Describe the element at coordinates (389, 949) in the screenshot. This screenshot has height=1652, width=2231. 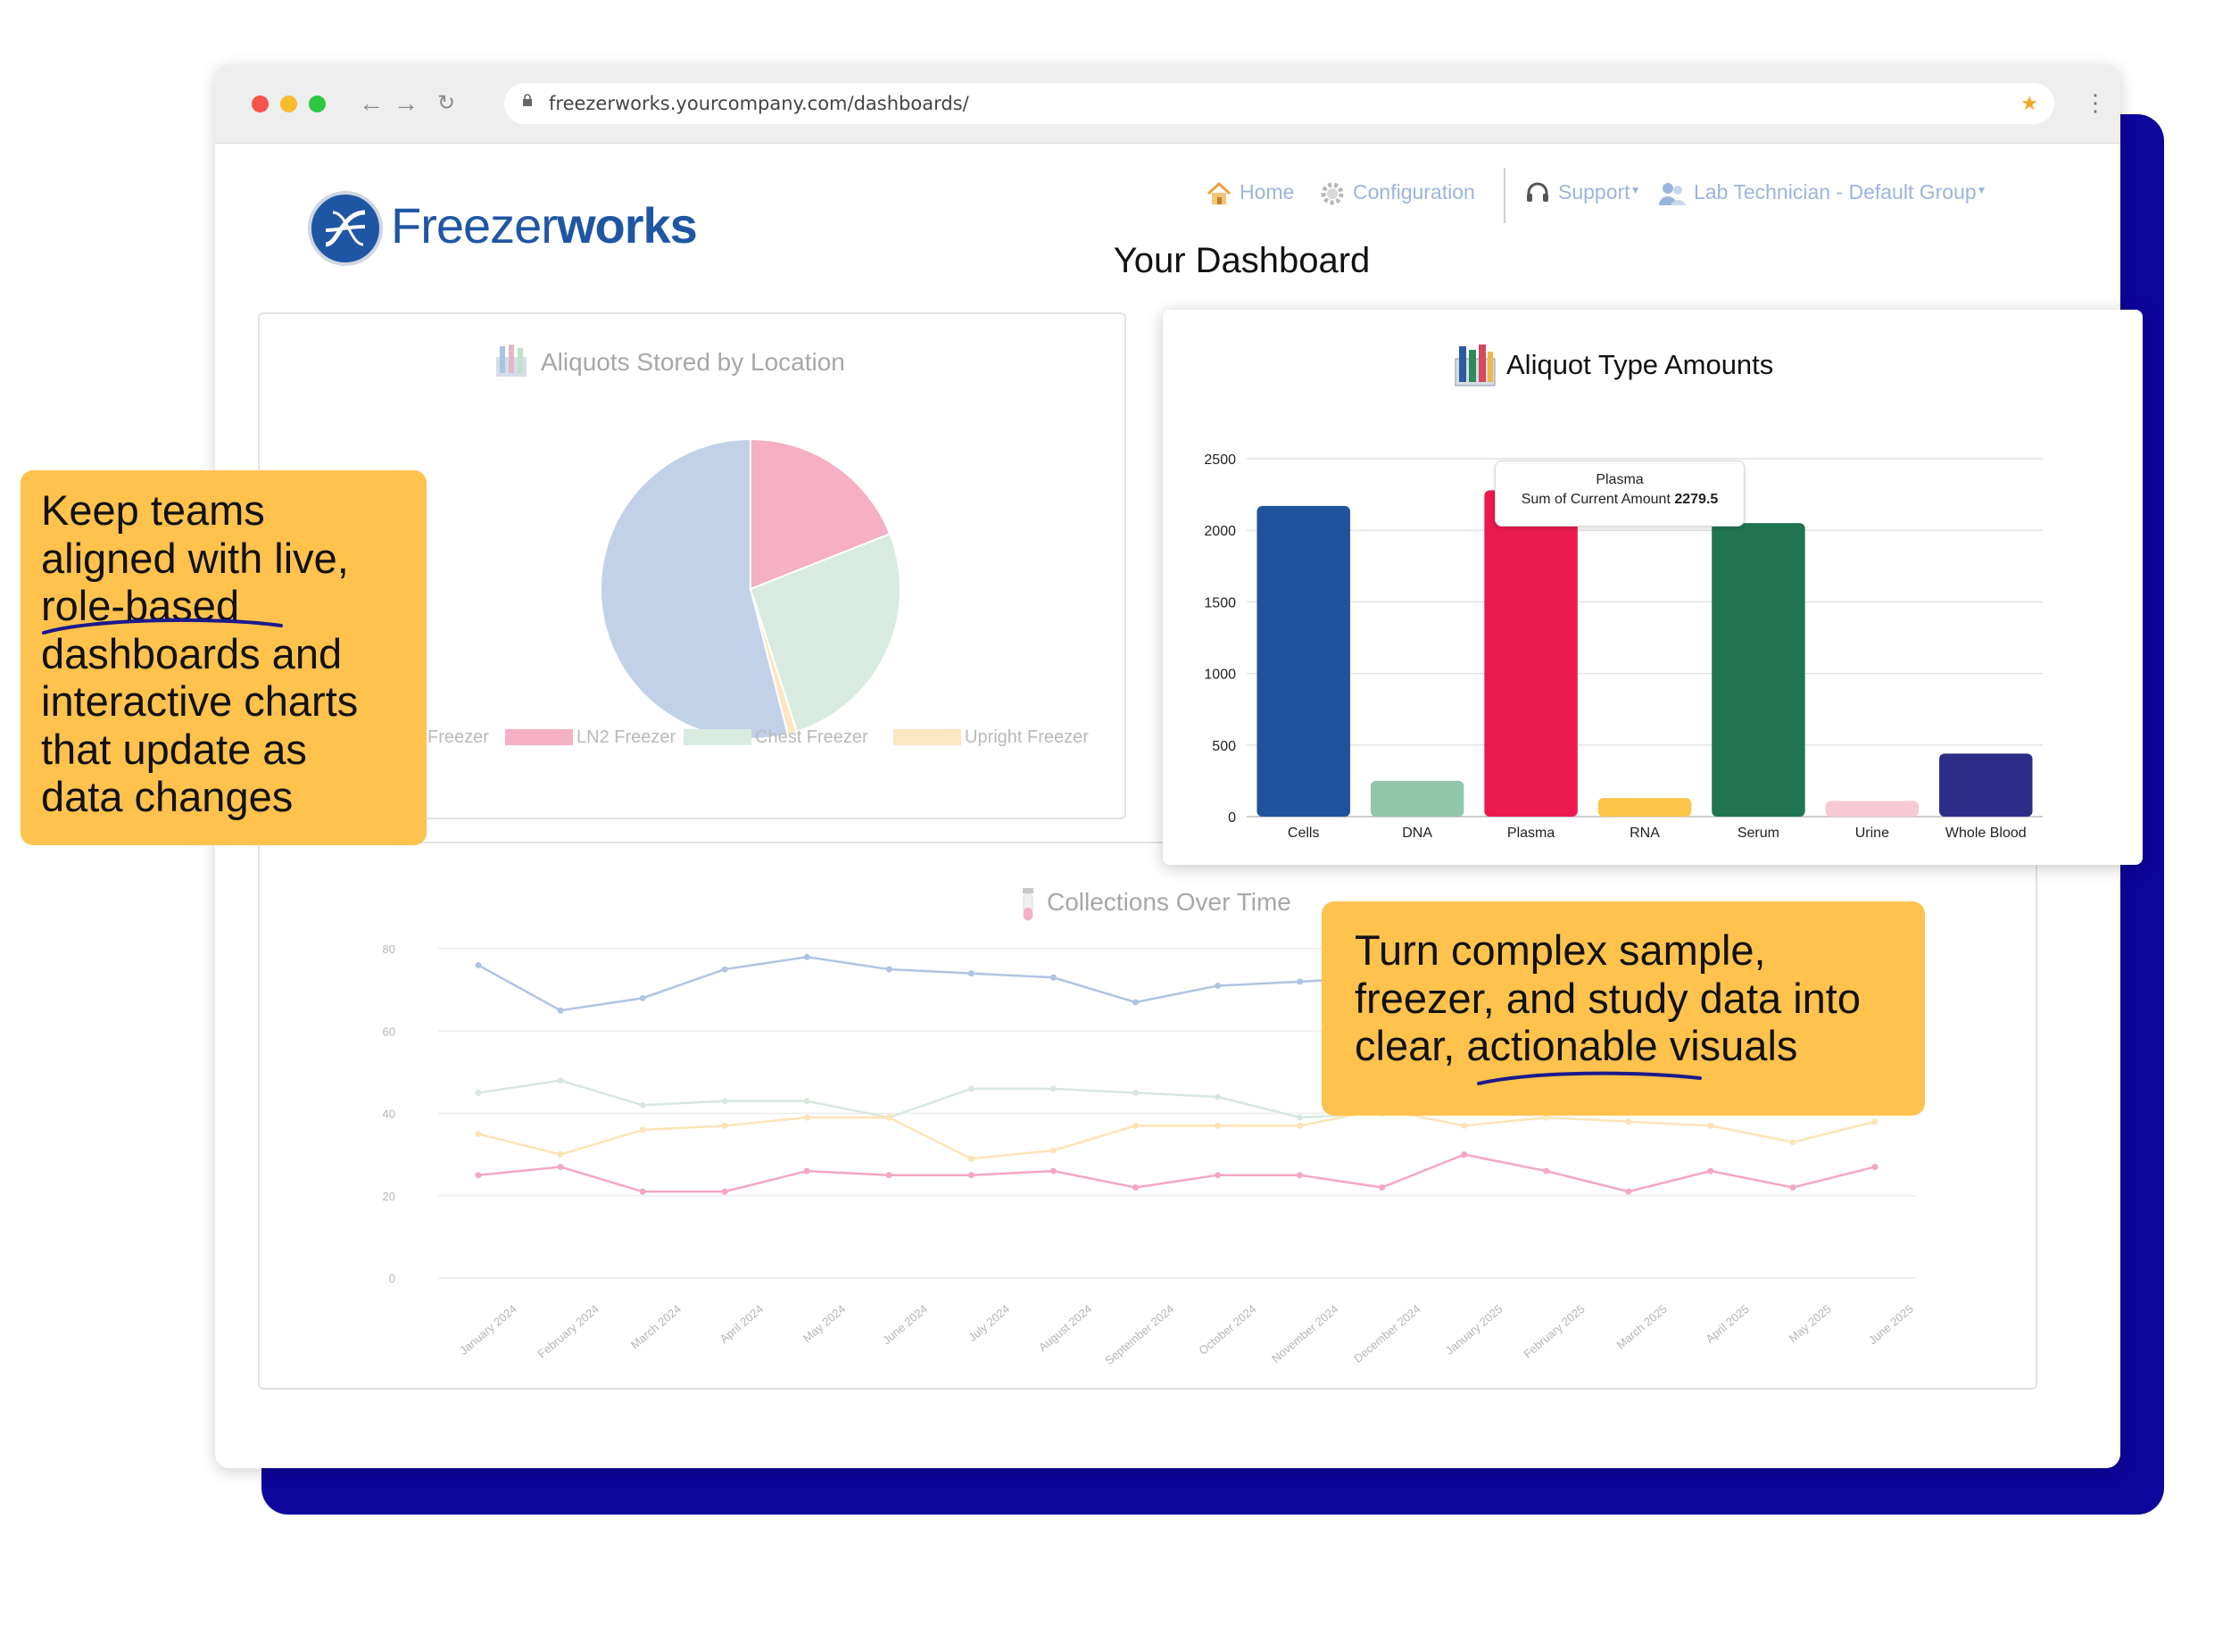
I see `line-ytick-label: 80` at that location.